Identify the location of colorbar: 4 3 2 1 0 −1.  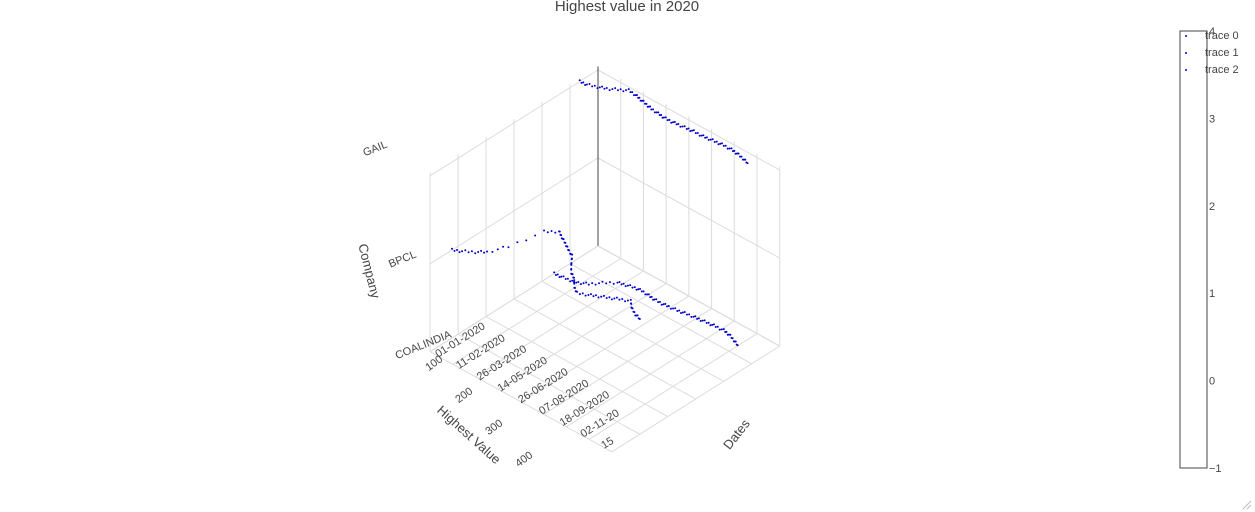
(1200, 250).